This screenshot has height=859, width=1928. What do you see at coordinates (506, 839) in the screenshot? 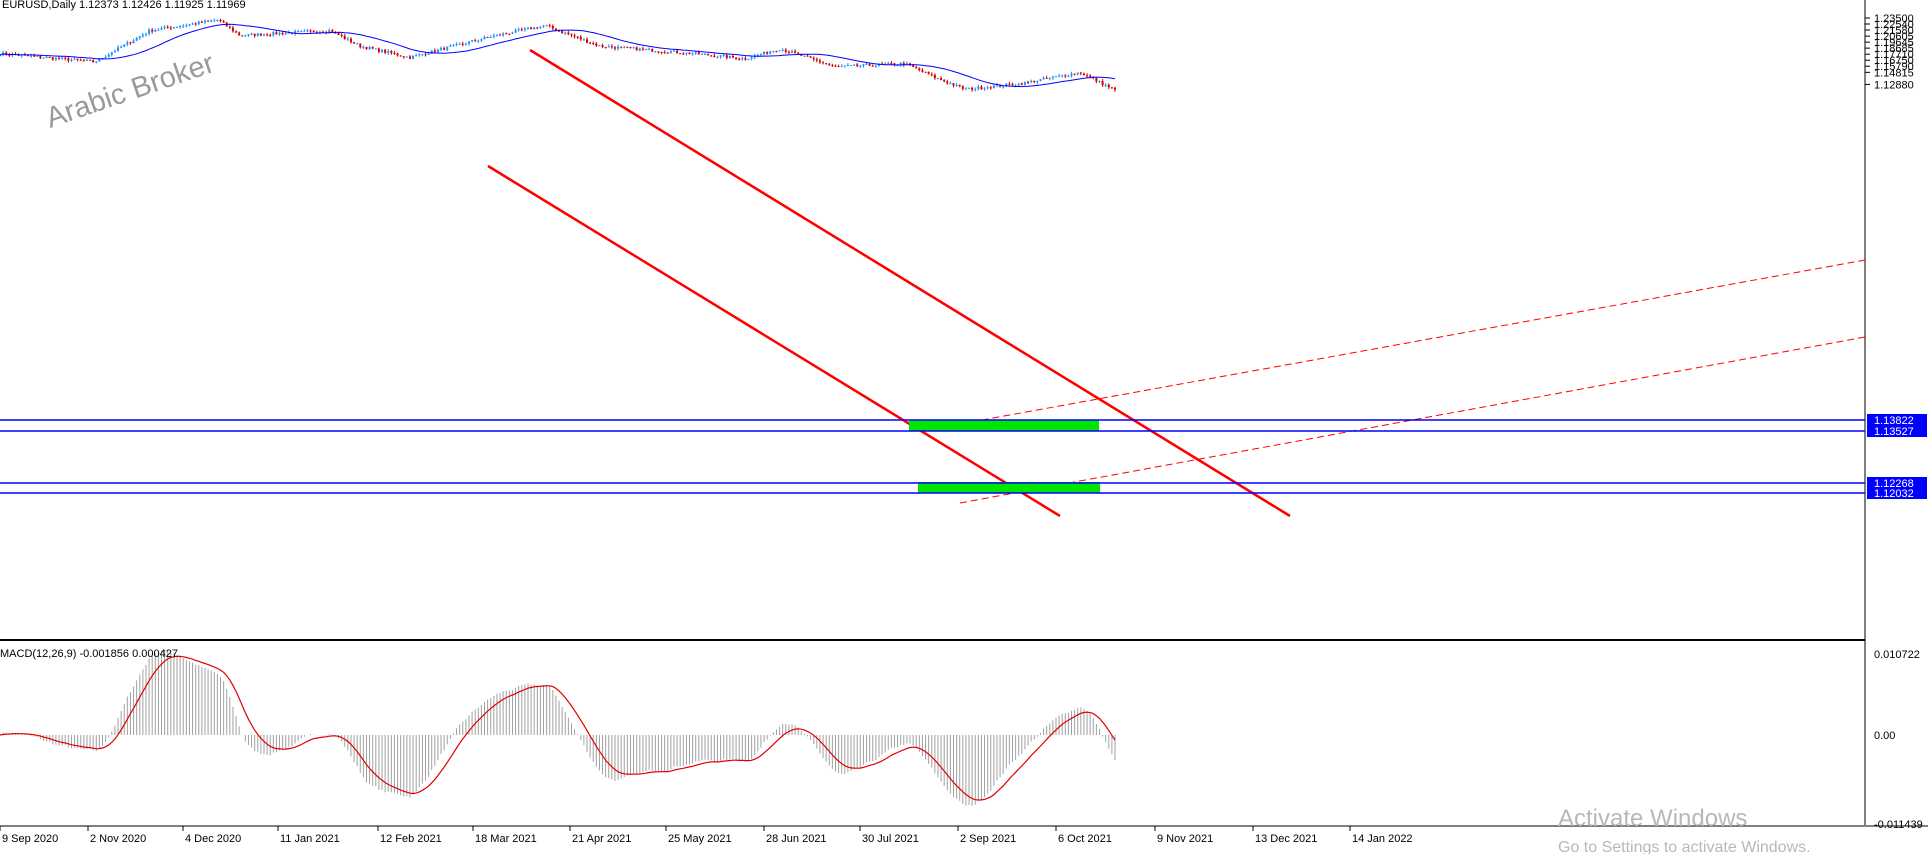
I see `time-tick-label: 18 Mar 2021` at bounding box center [506, 839].